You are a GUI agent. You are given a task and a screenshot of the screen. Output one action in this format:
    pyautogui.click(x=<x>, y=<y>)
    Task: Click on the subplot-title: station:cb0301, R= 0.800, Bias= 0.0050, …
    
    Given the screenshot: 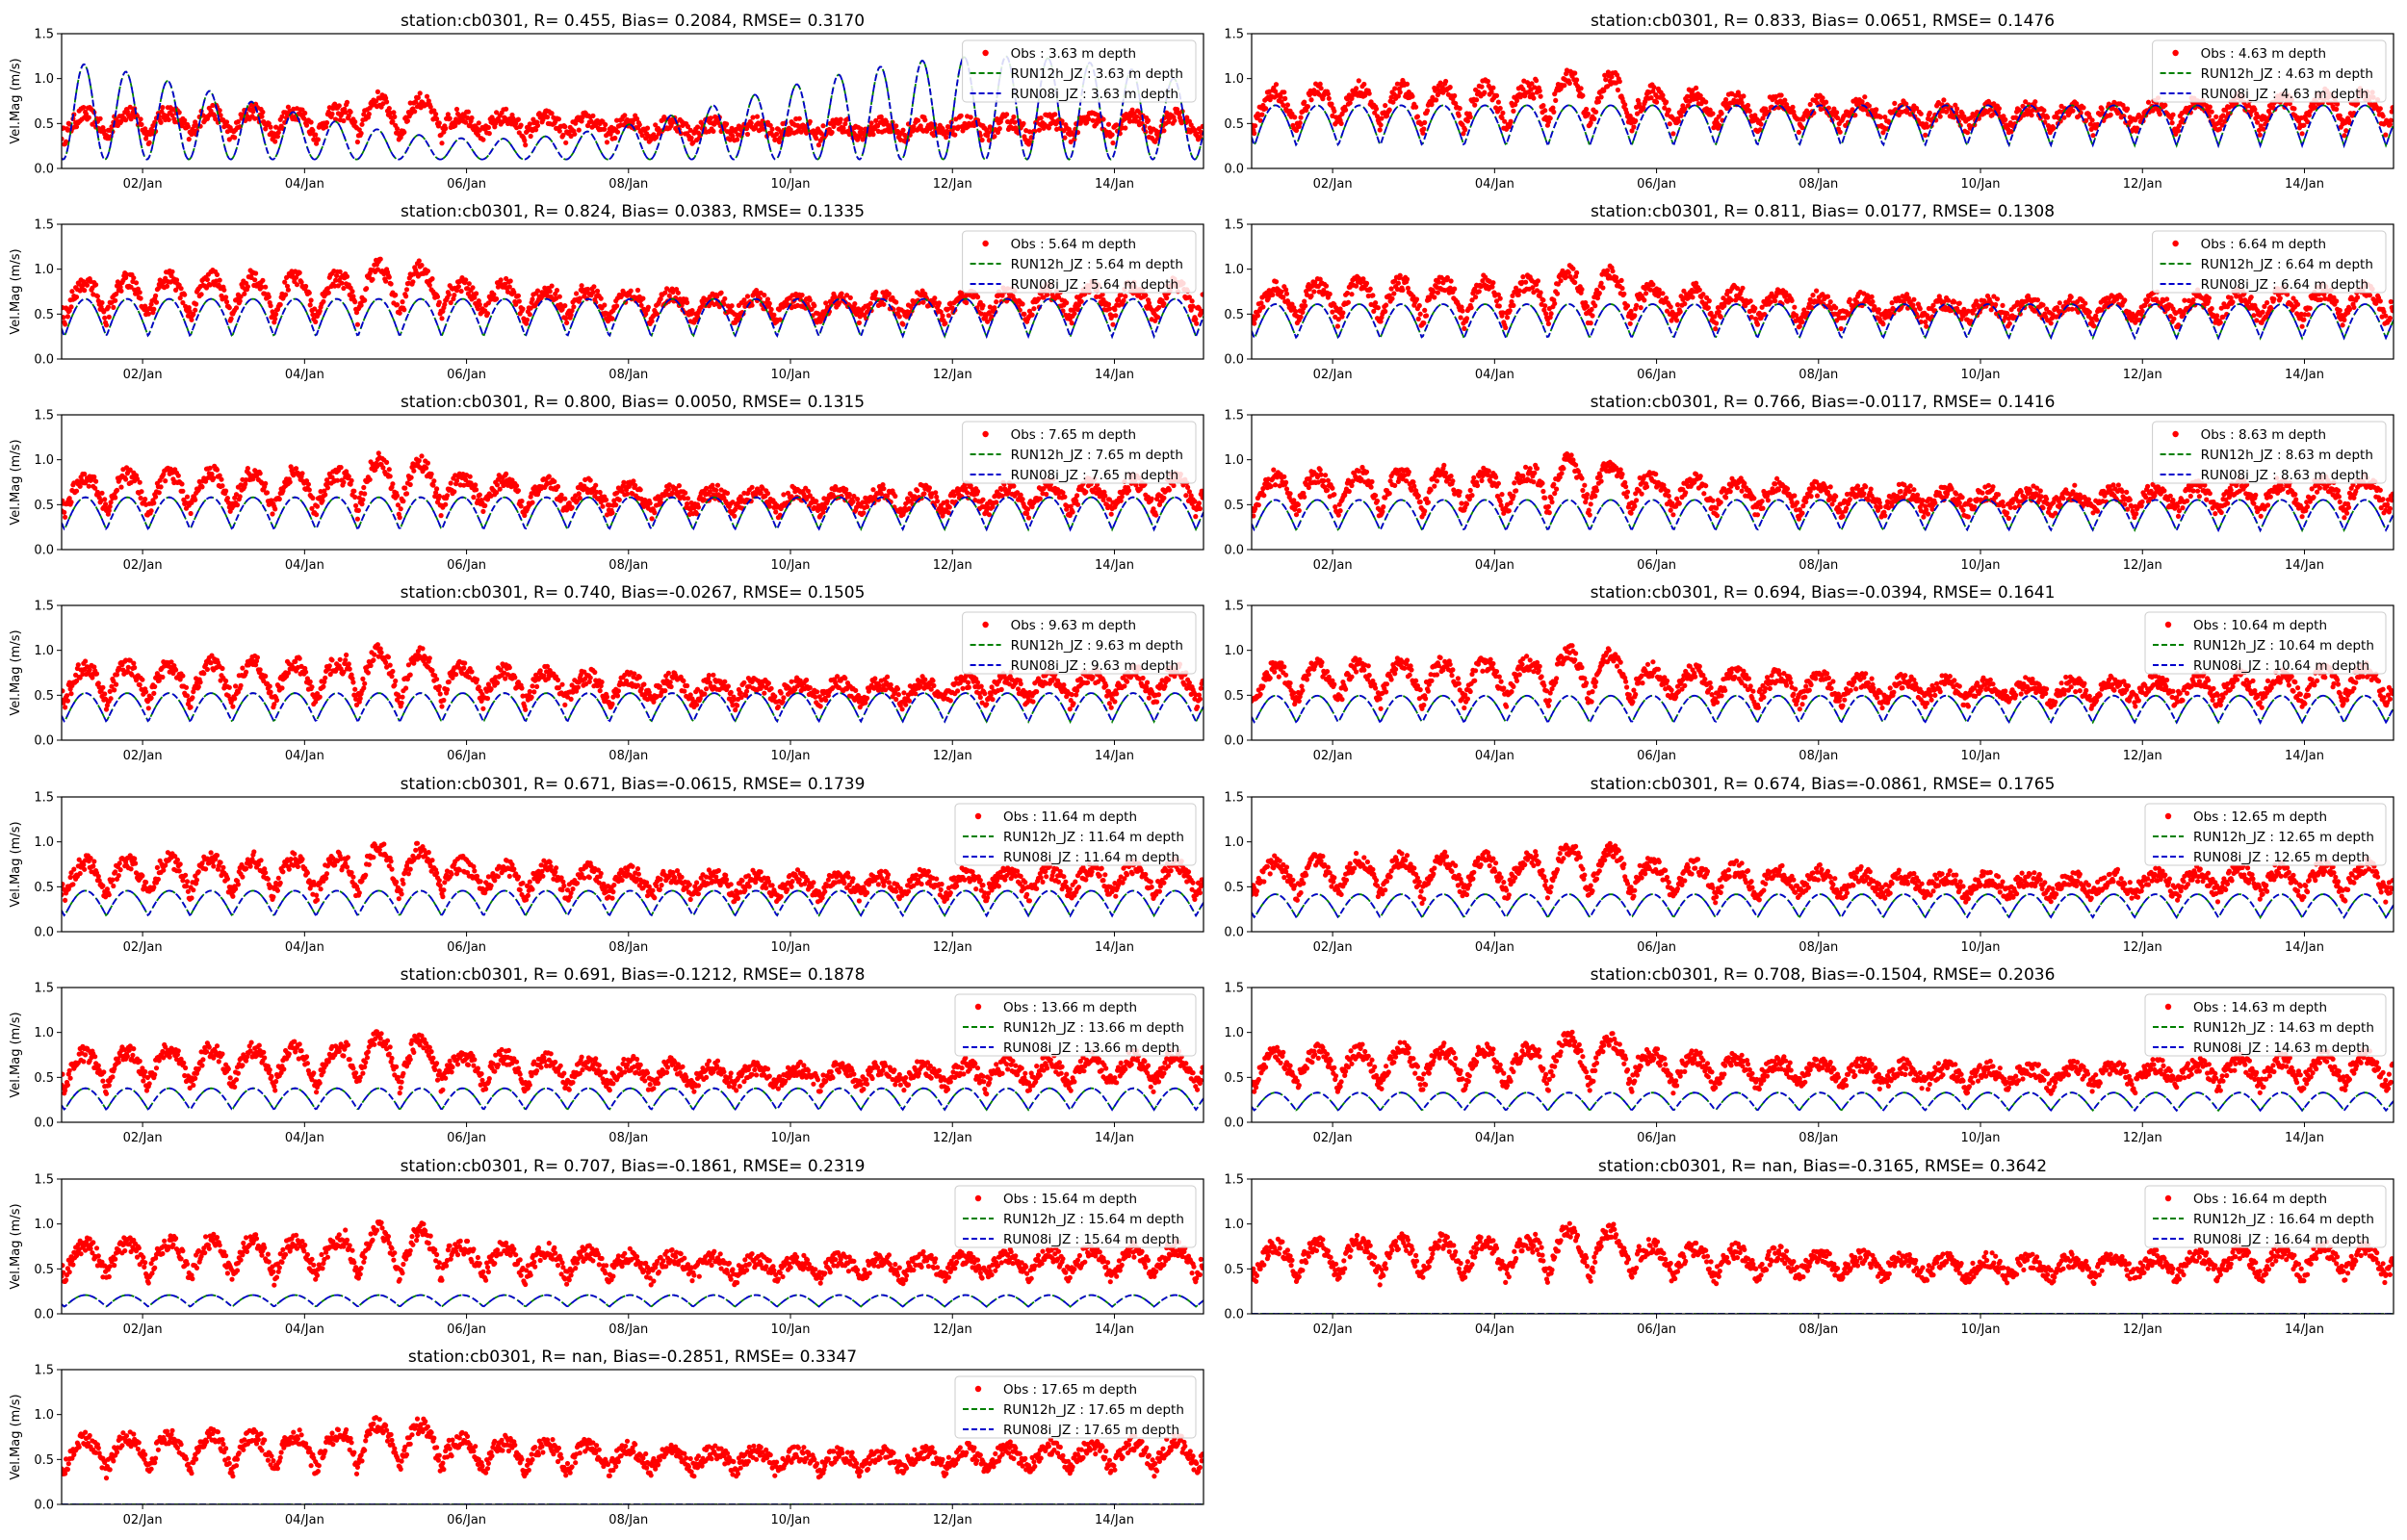 What is the action you would take?
    pyautogui.click(x=633, y=402)
    